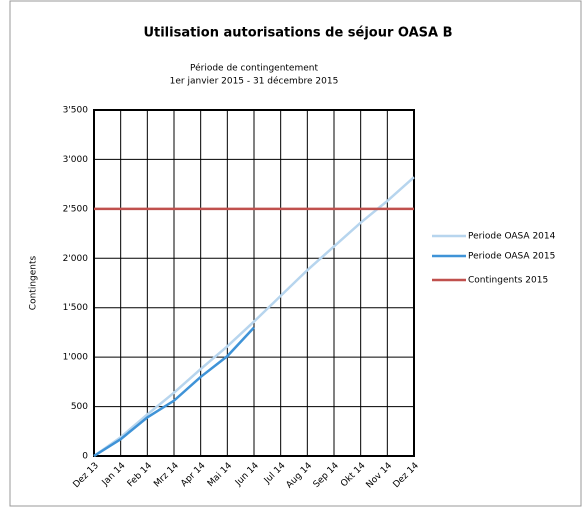 Image resolution: width=582 pixels, height=507 pixels. I want to click on y-tick-label: 3'500, so click(76, 111).